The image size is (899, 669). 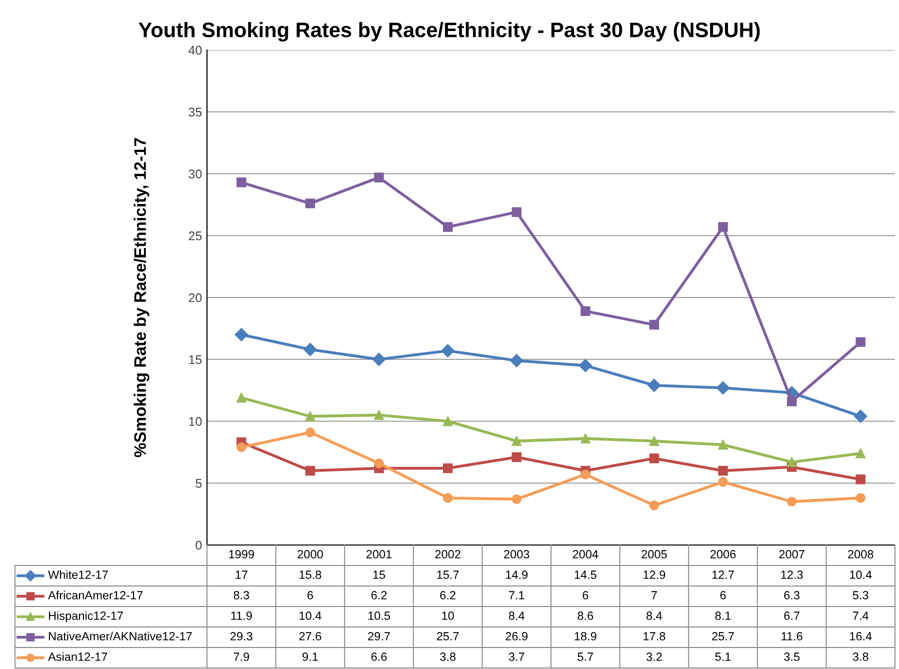 I want to click on data-label: 15.8, so click(x=311, y=574).